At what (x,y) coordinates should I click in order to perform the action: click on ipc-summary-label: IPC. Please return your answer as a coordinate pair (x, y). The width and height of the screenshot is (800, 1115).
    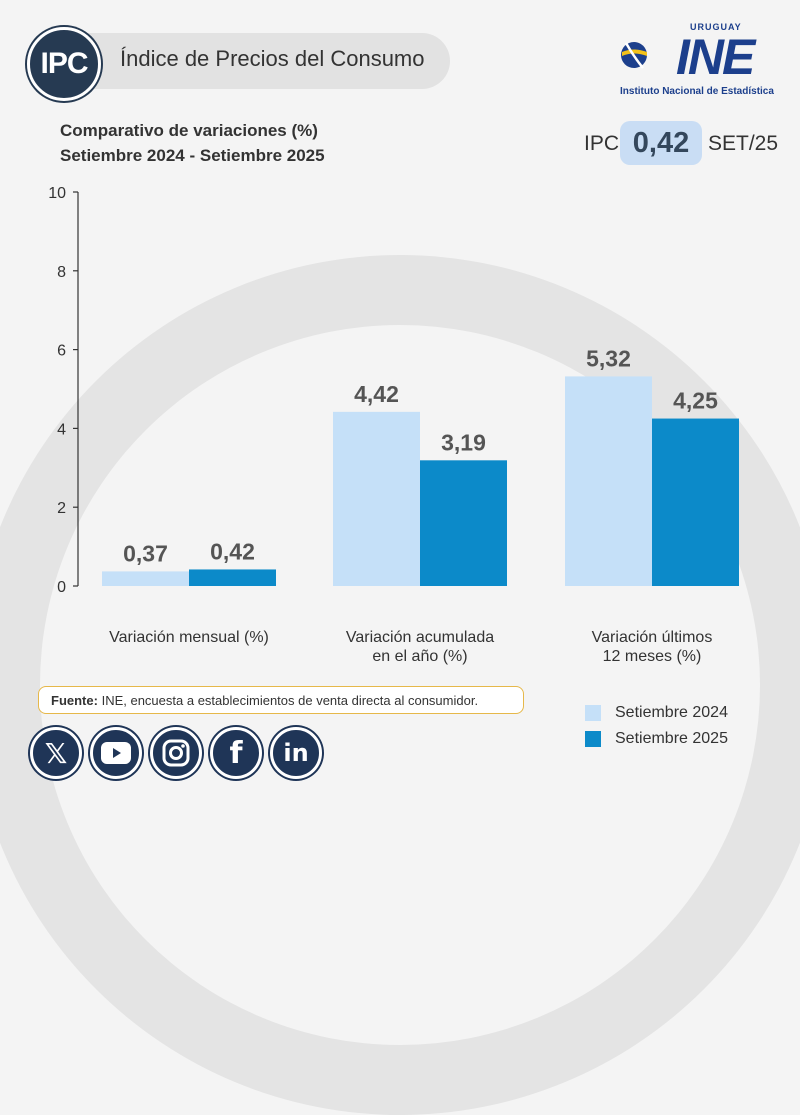
    Looking at the image, I should click on (602, 143).